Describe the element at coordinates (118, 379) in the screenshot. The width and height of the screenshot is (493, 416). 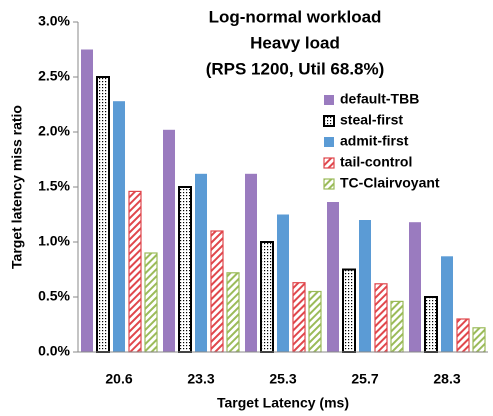
I see `x-tick-label: 20.6` at that location.